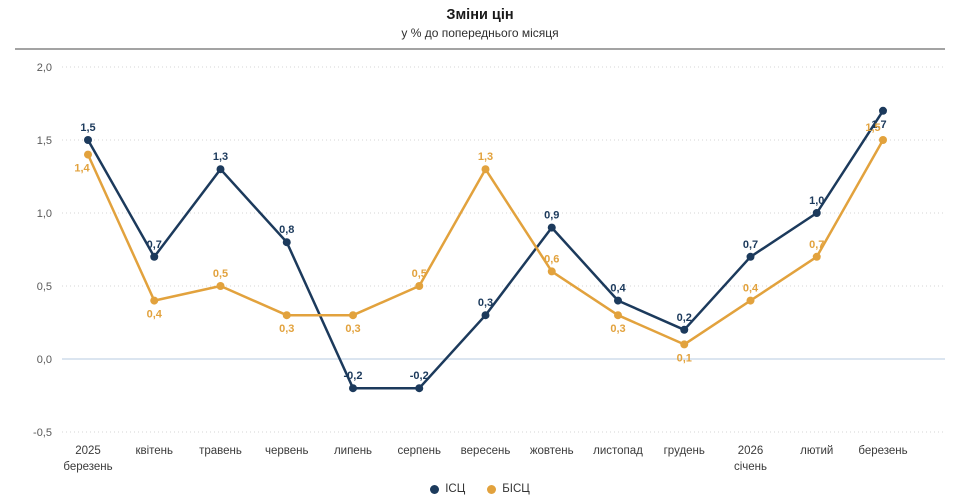 Image resolution: width=960 pixels, height=497 pixels. Describe the element at coordinates (486, 451) in the screenshot. I see `x-axis-label: вересень` at that location.